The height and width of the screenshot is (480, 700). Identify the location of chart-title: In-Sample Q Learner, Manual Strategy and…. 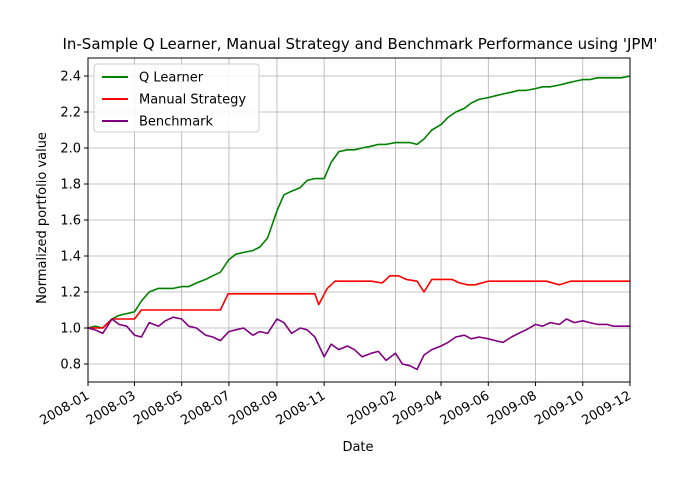
(359, 44).